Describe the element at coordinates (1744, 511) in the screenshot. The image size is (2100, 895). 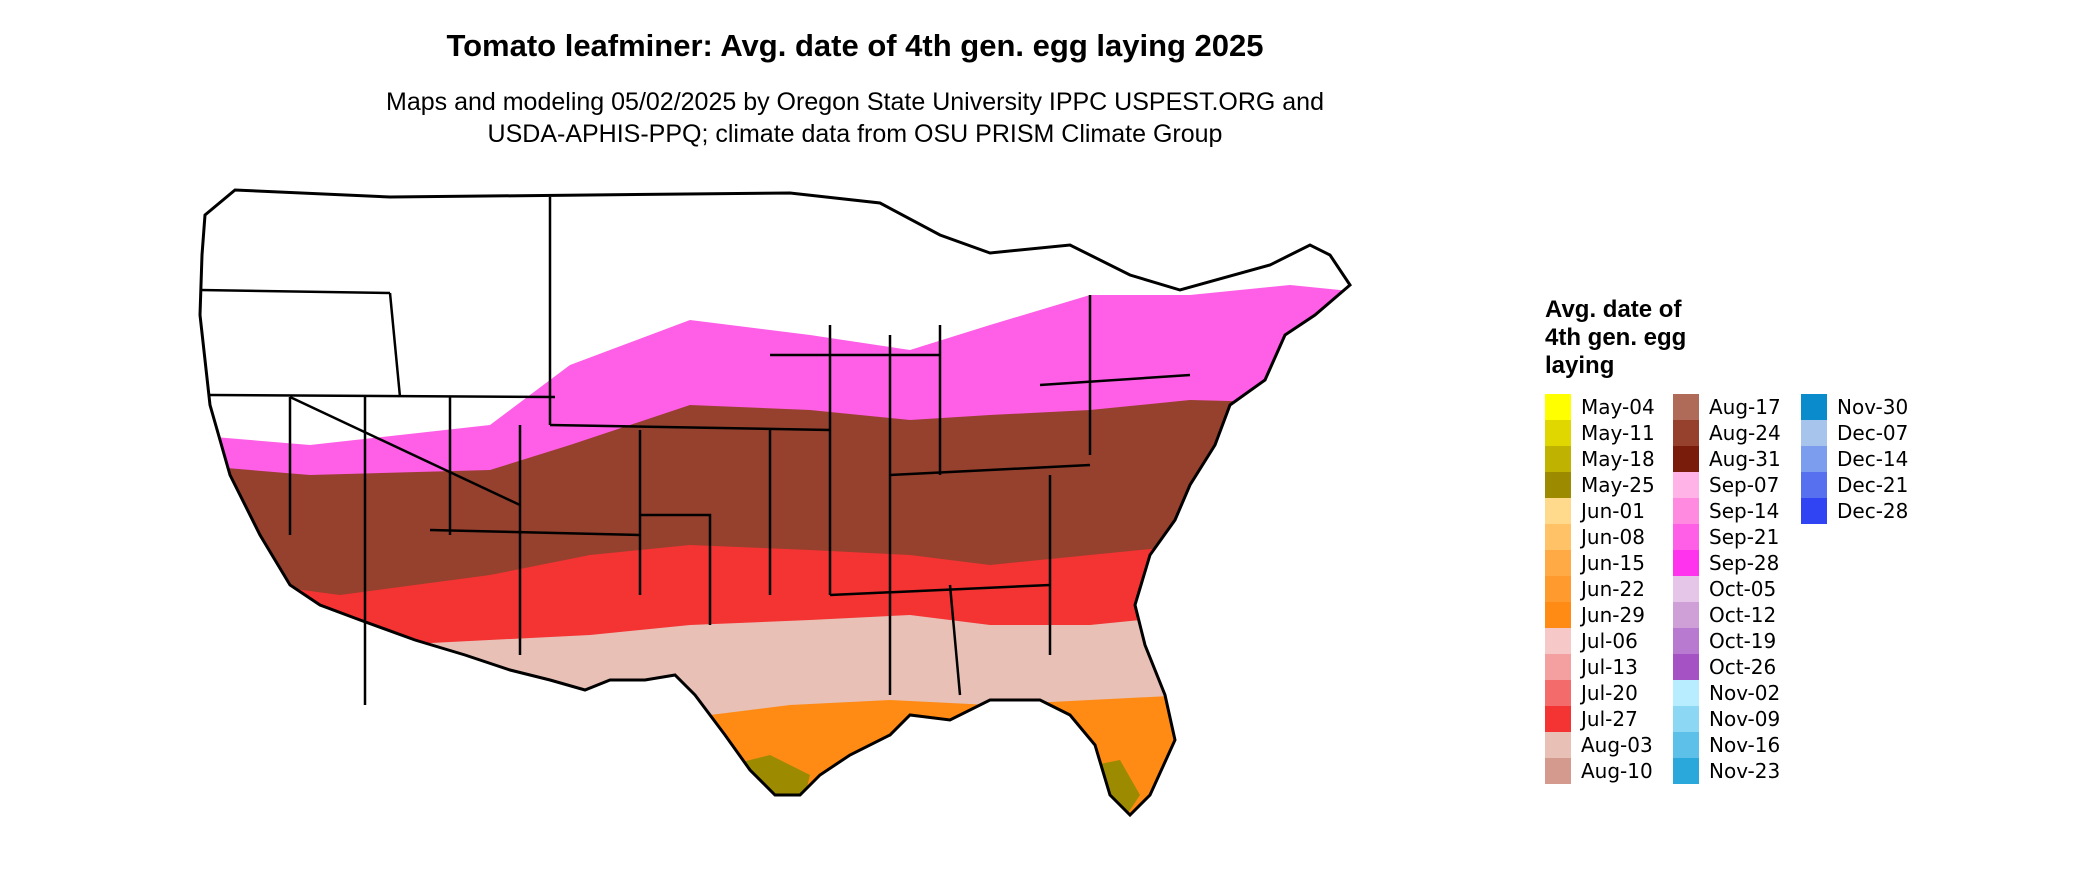
I see `legend-label: Sep-14` at that location.